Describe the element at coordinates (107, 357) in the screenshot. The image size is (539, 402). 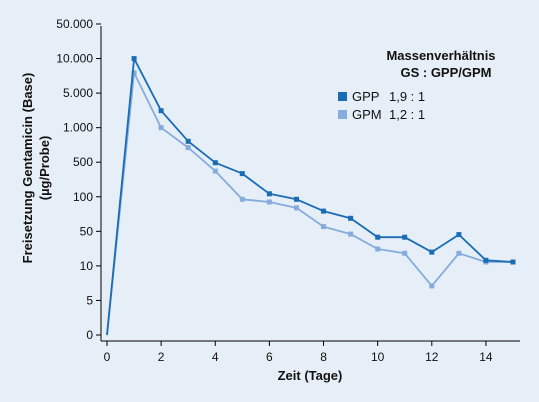
I see `x-tick-label: 0` at that location.